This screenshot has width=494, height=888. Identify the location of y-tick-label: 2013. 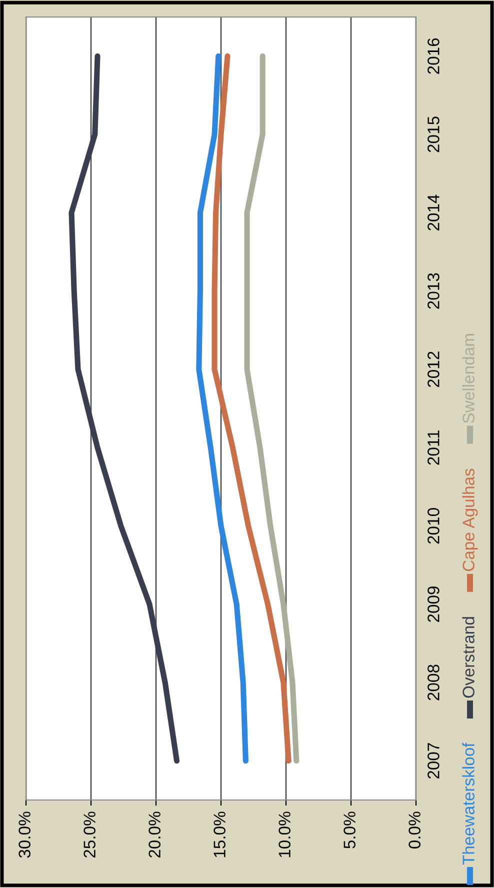
(434, 291).